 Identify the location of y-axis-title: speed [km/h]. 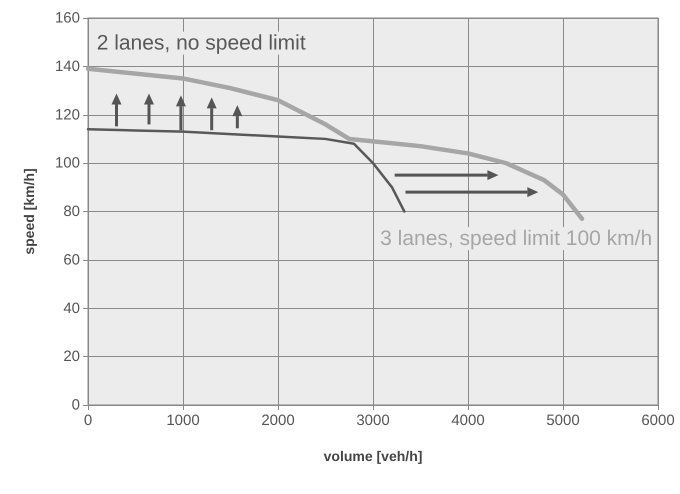
(29, 211).